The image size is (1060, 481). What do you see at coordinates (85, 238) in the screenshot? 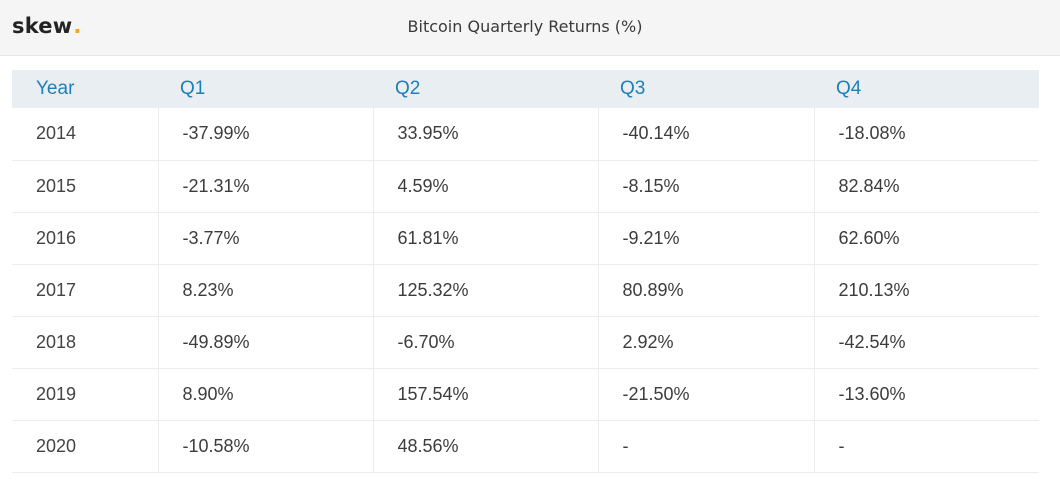
I see `year-cell: 2016` at bounding box center [85, 238].